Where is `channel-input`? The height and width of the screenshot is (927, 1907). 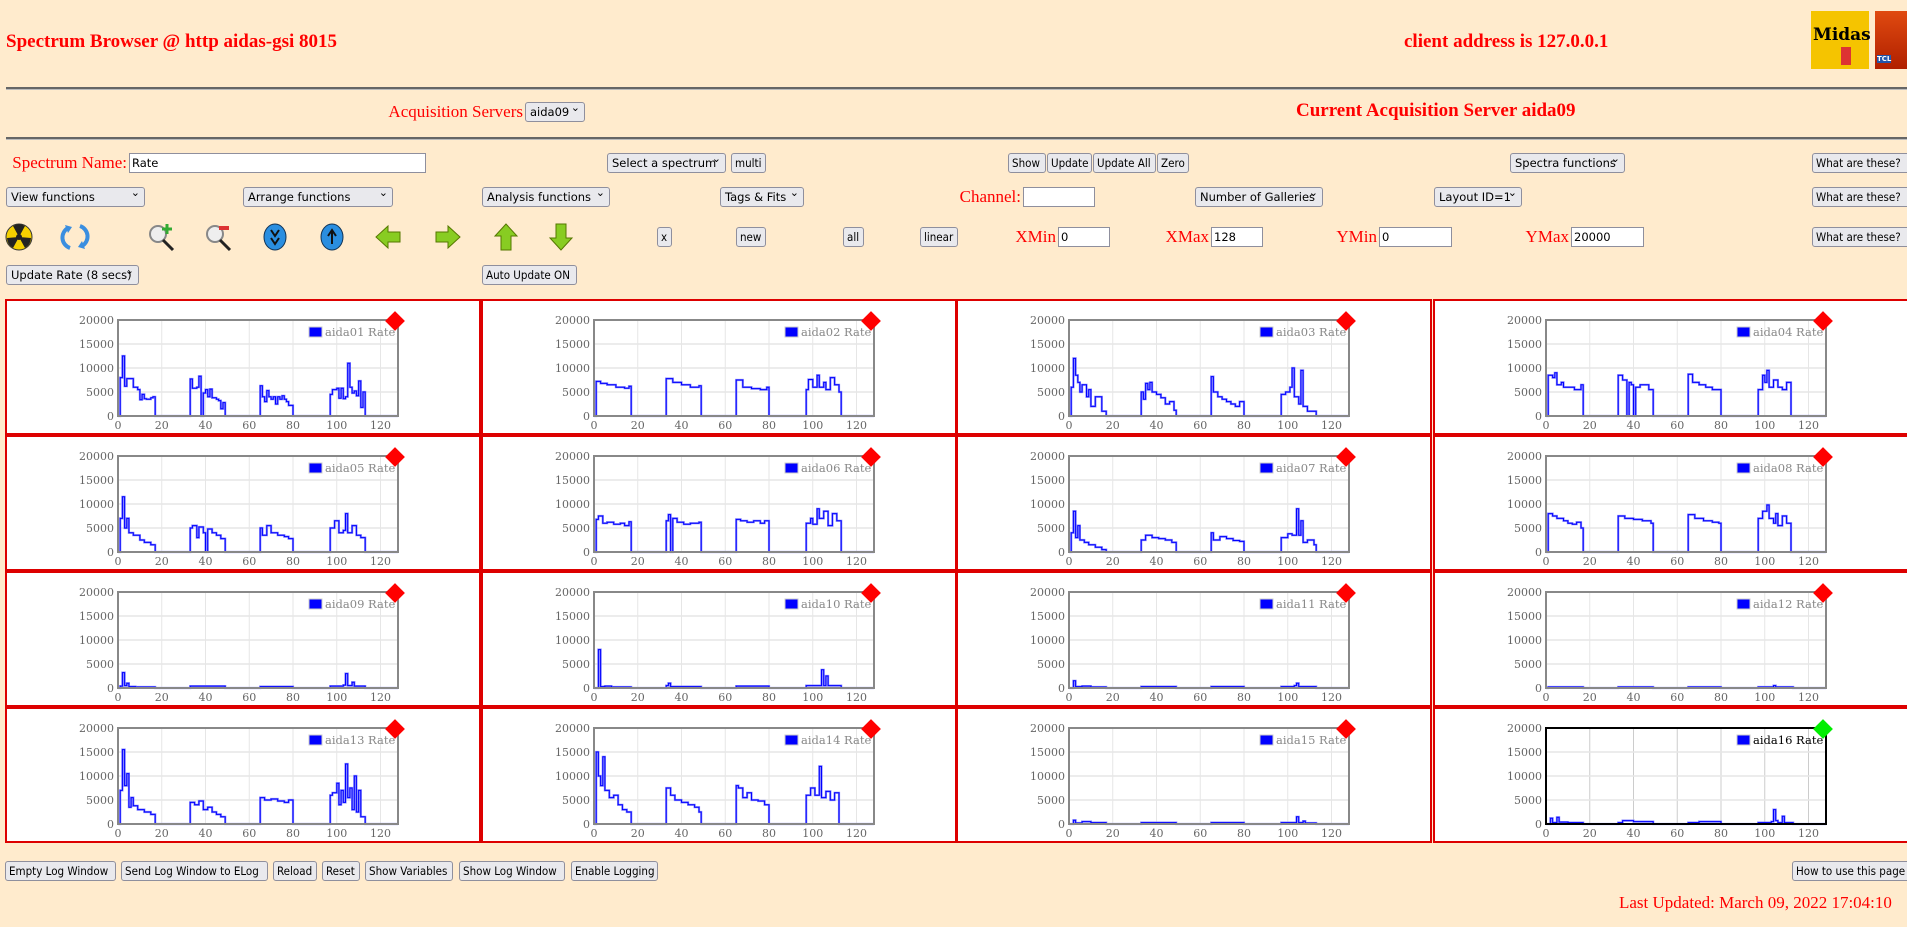 channel-input is located at coordinates (1059, 197).